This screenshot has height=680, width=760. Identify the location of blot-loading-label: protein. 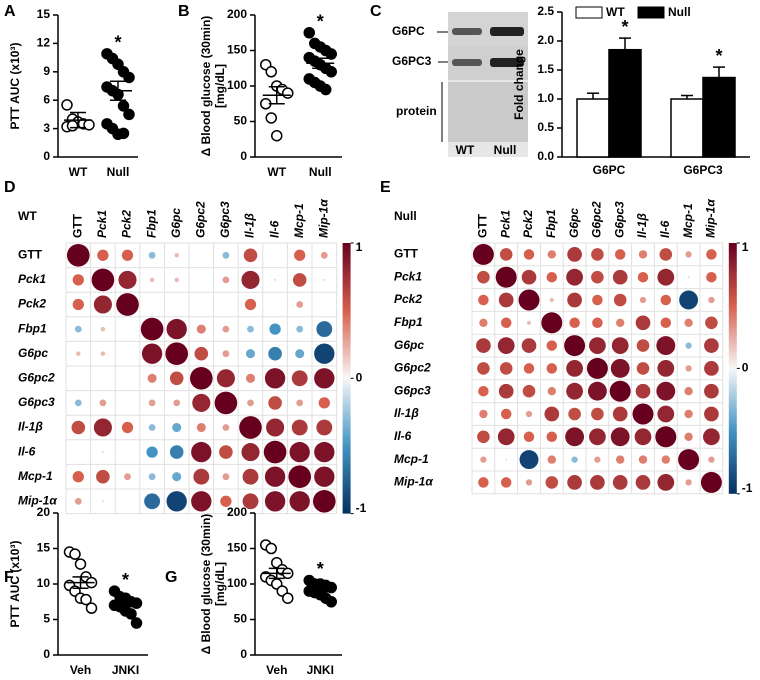
(416, 111).